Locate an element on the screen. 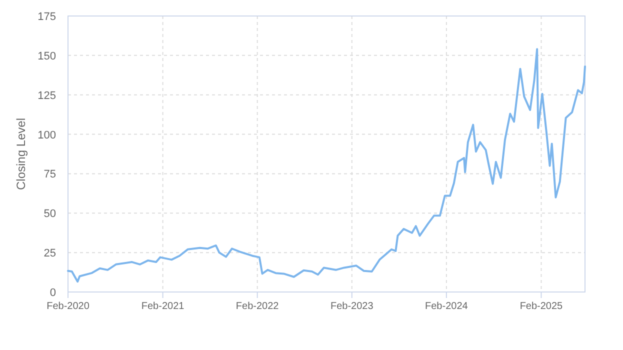 The image size is (623, 350). x-tick-label: Feb-2023 is located at coordinates (352, 306).